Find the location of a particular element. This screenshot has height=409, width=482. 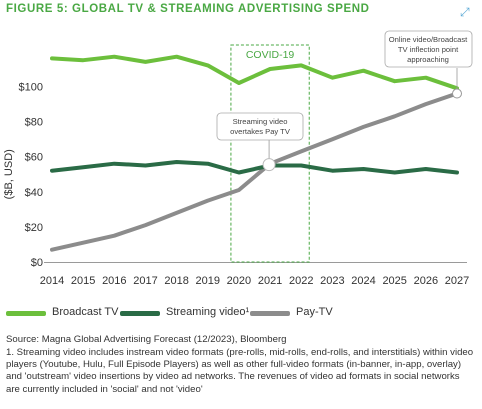

x-tick-label: 2021 is located at coordinates (270, 281).